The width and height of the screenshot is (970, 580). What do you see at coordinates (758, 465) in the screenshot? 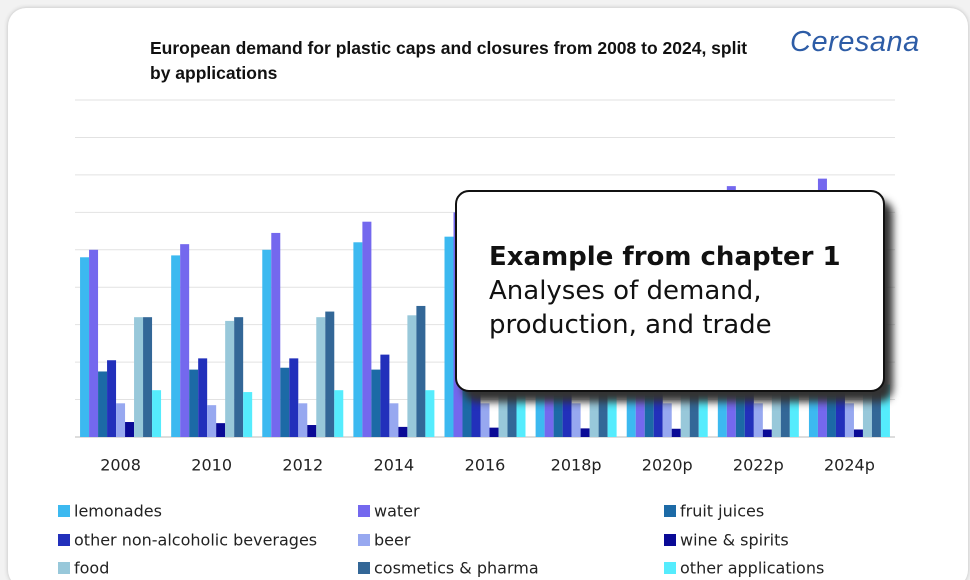
I see `x-tick-label: 2022p` at bounding box center [758, 465].